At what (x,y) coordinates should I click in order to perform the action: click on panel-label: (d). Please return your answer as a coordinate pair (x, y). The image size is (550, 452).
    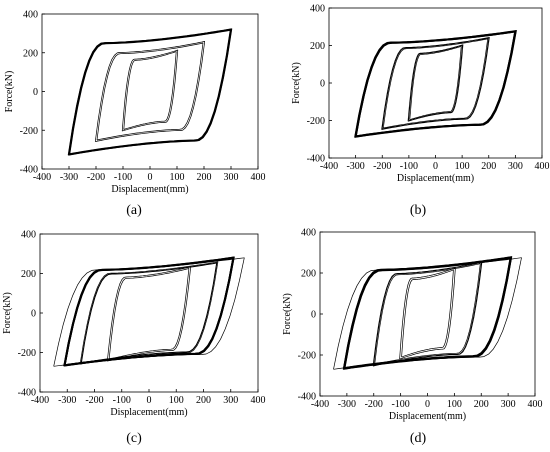
    Looking at the image, I should click on (418, 438).